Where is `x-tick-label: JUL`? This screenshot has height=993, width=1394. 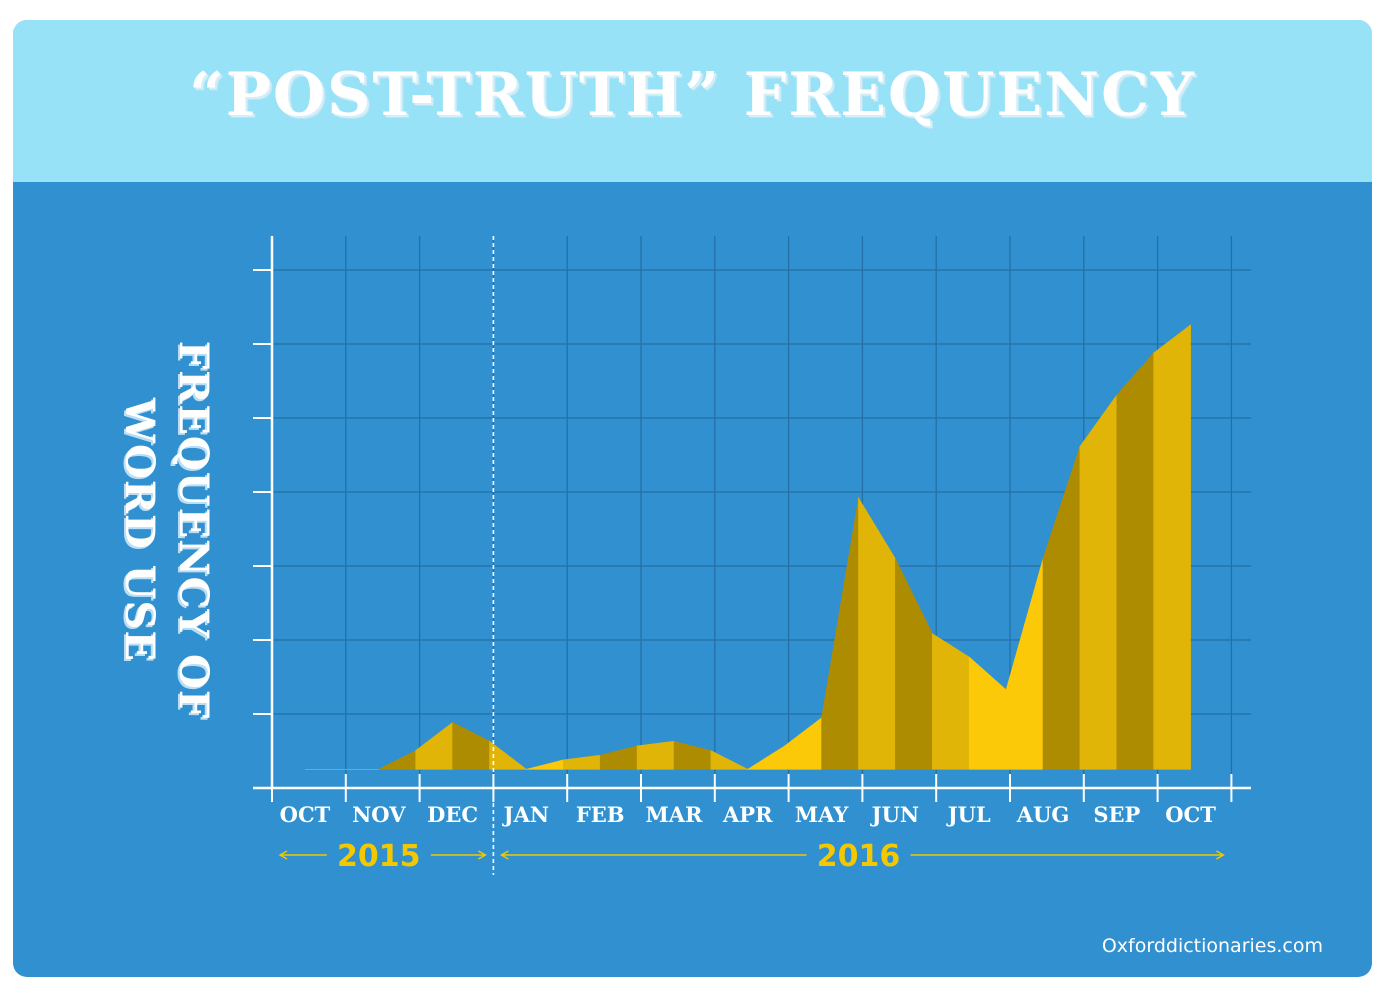
x-tick-label: JUL is located at coordinates (968, 814).